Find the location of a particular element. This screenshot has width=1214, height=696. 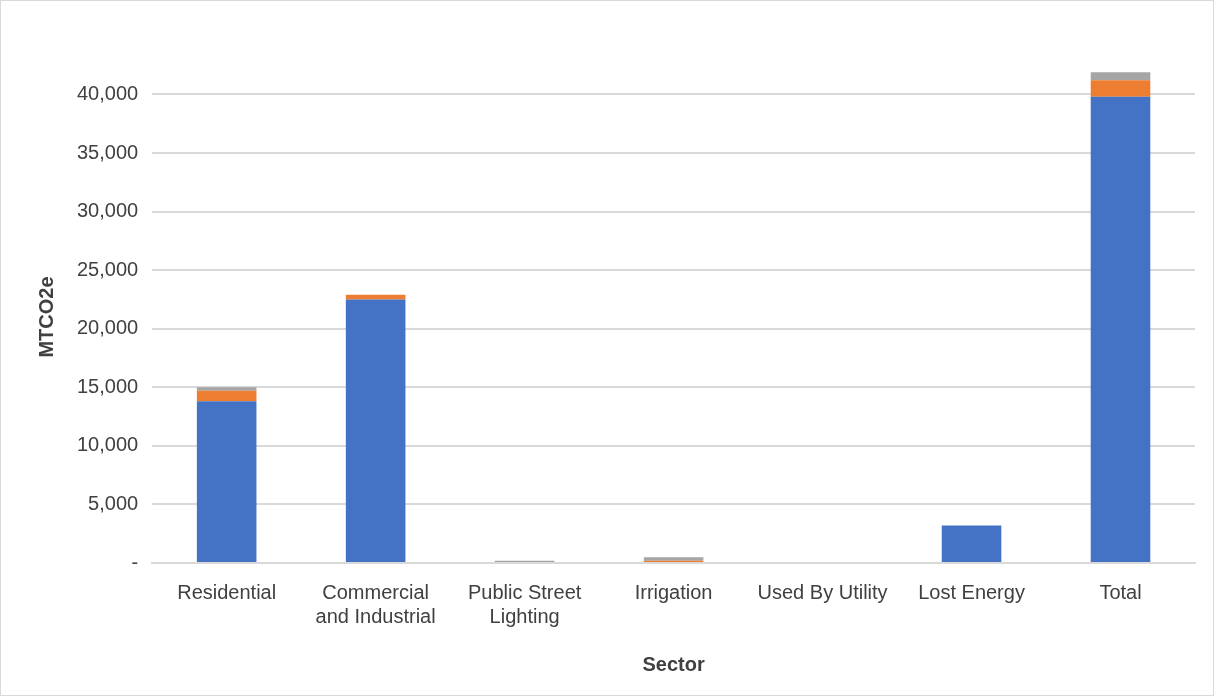

y-tick-label: 15,000 is located at coordinates (108, 385).